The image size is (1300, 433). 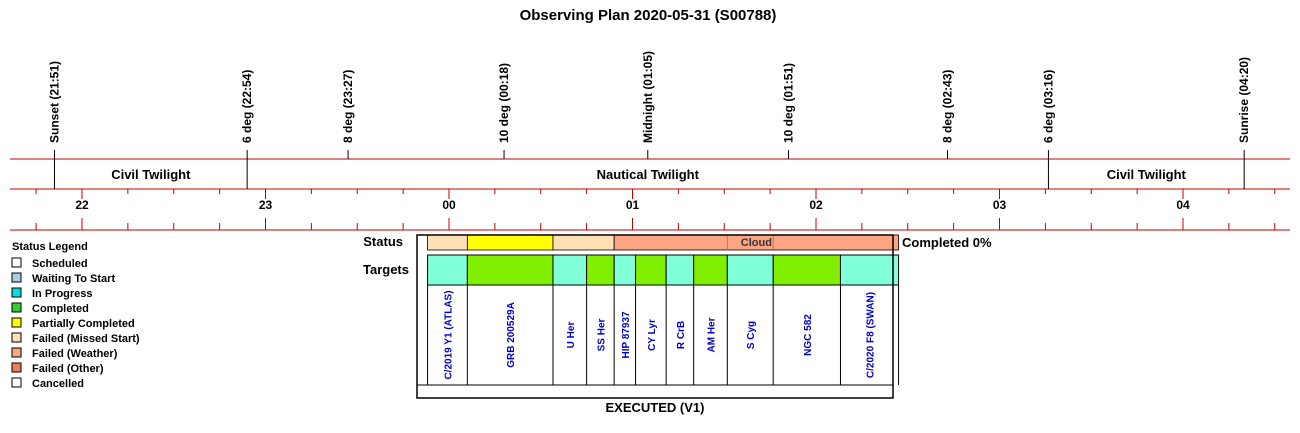 I want to click on target-name: HIP 87937, so click(x=626, y=335).